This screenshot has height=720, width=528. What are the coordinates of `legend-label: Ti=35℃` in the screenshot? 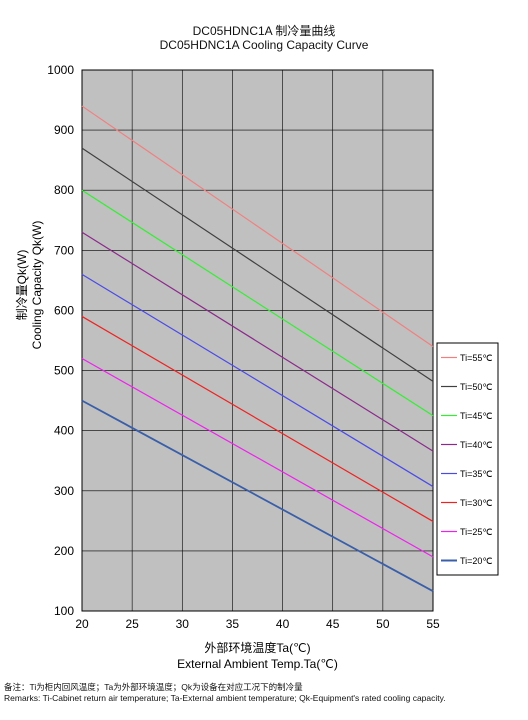 It's located at (476, 474).